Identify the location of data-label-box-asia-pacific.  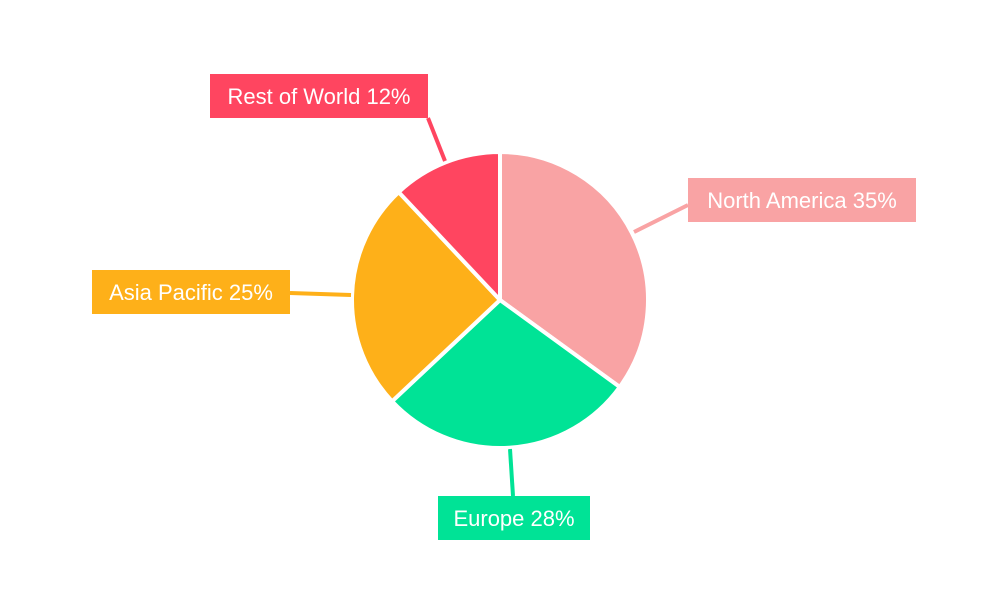
(191, 292).